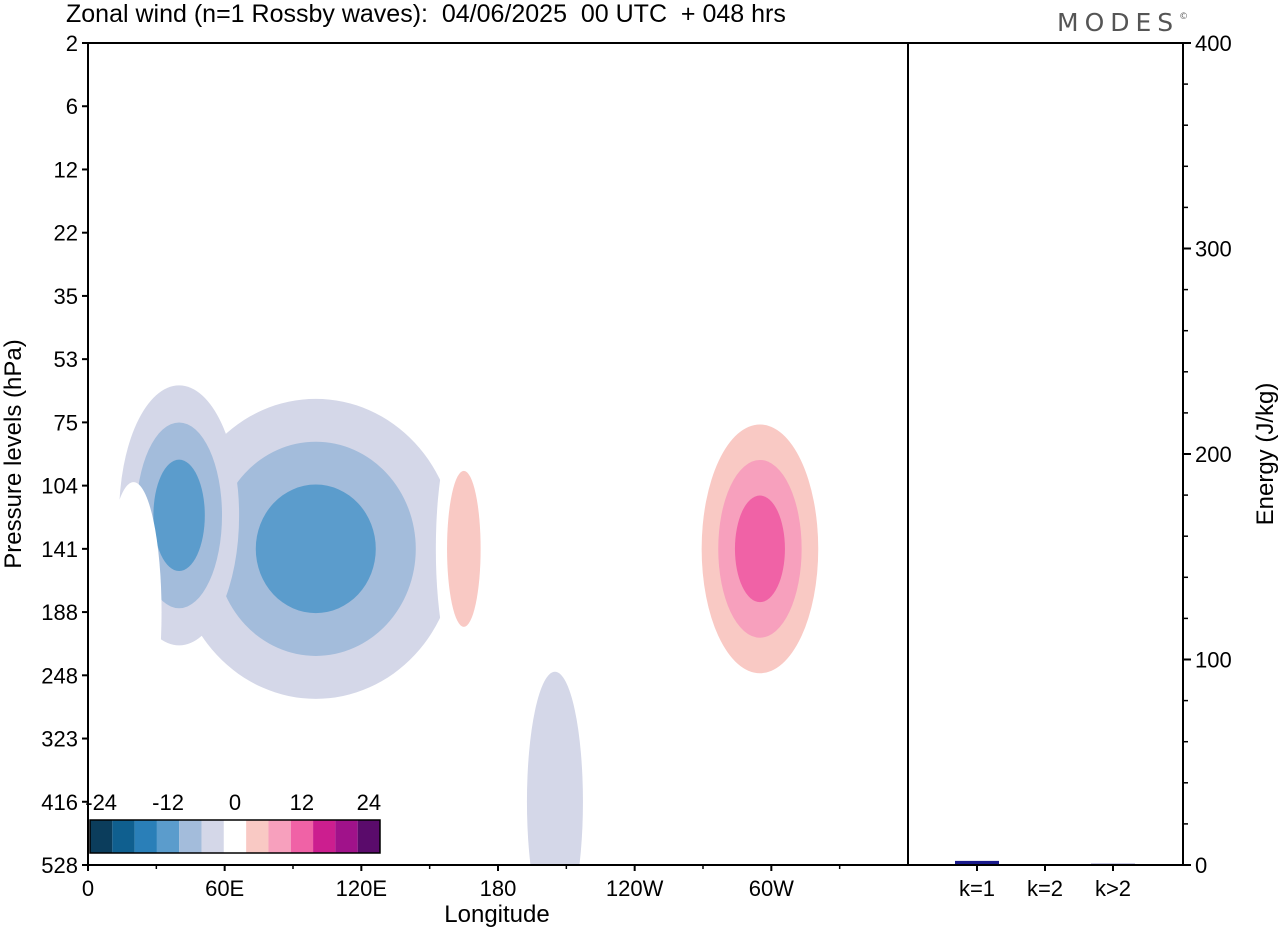 This screenshot has height=930, width=1280. I want to click on y-tick-label: 35, so click(66, 296).